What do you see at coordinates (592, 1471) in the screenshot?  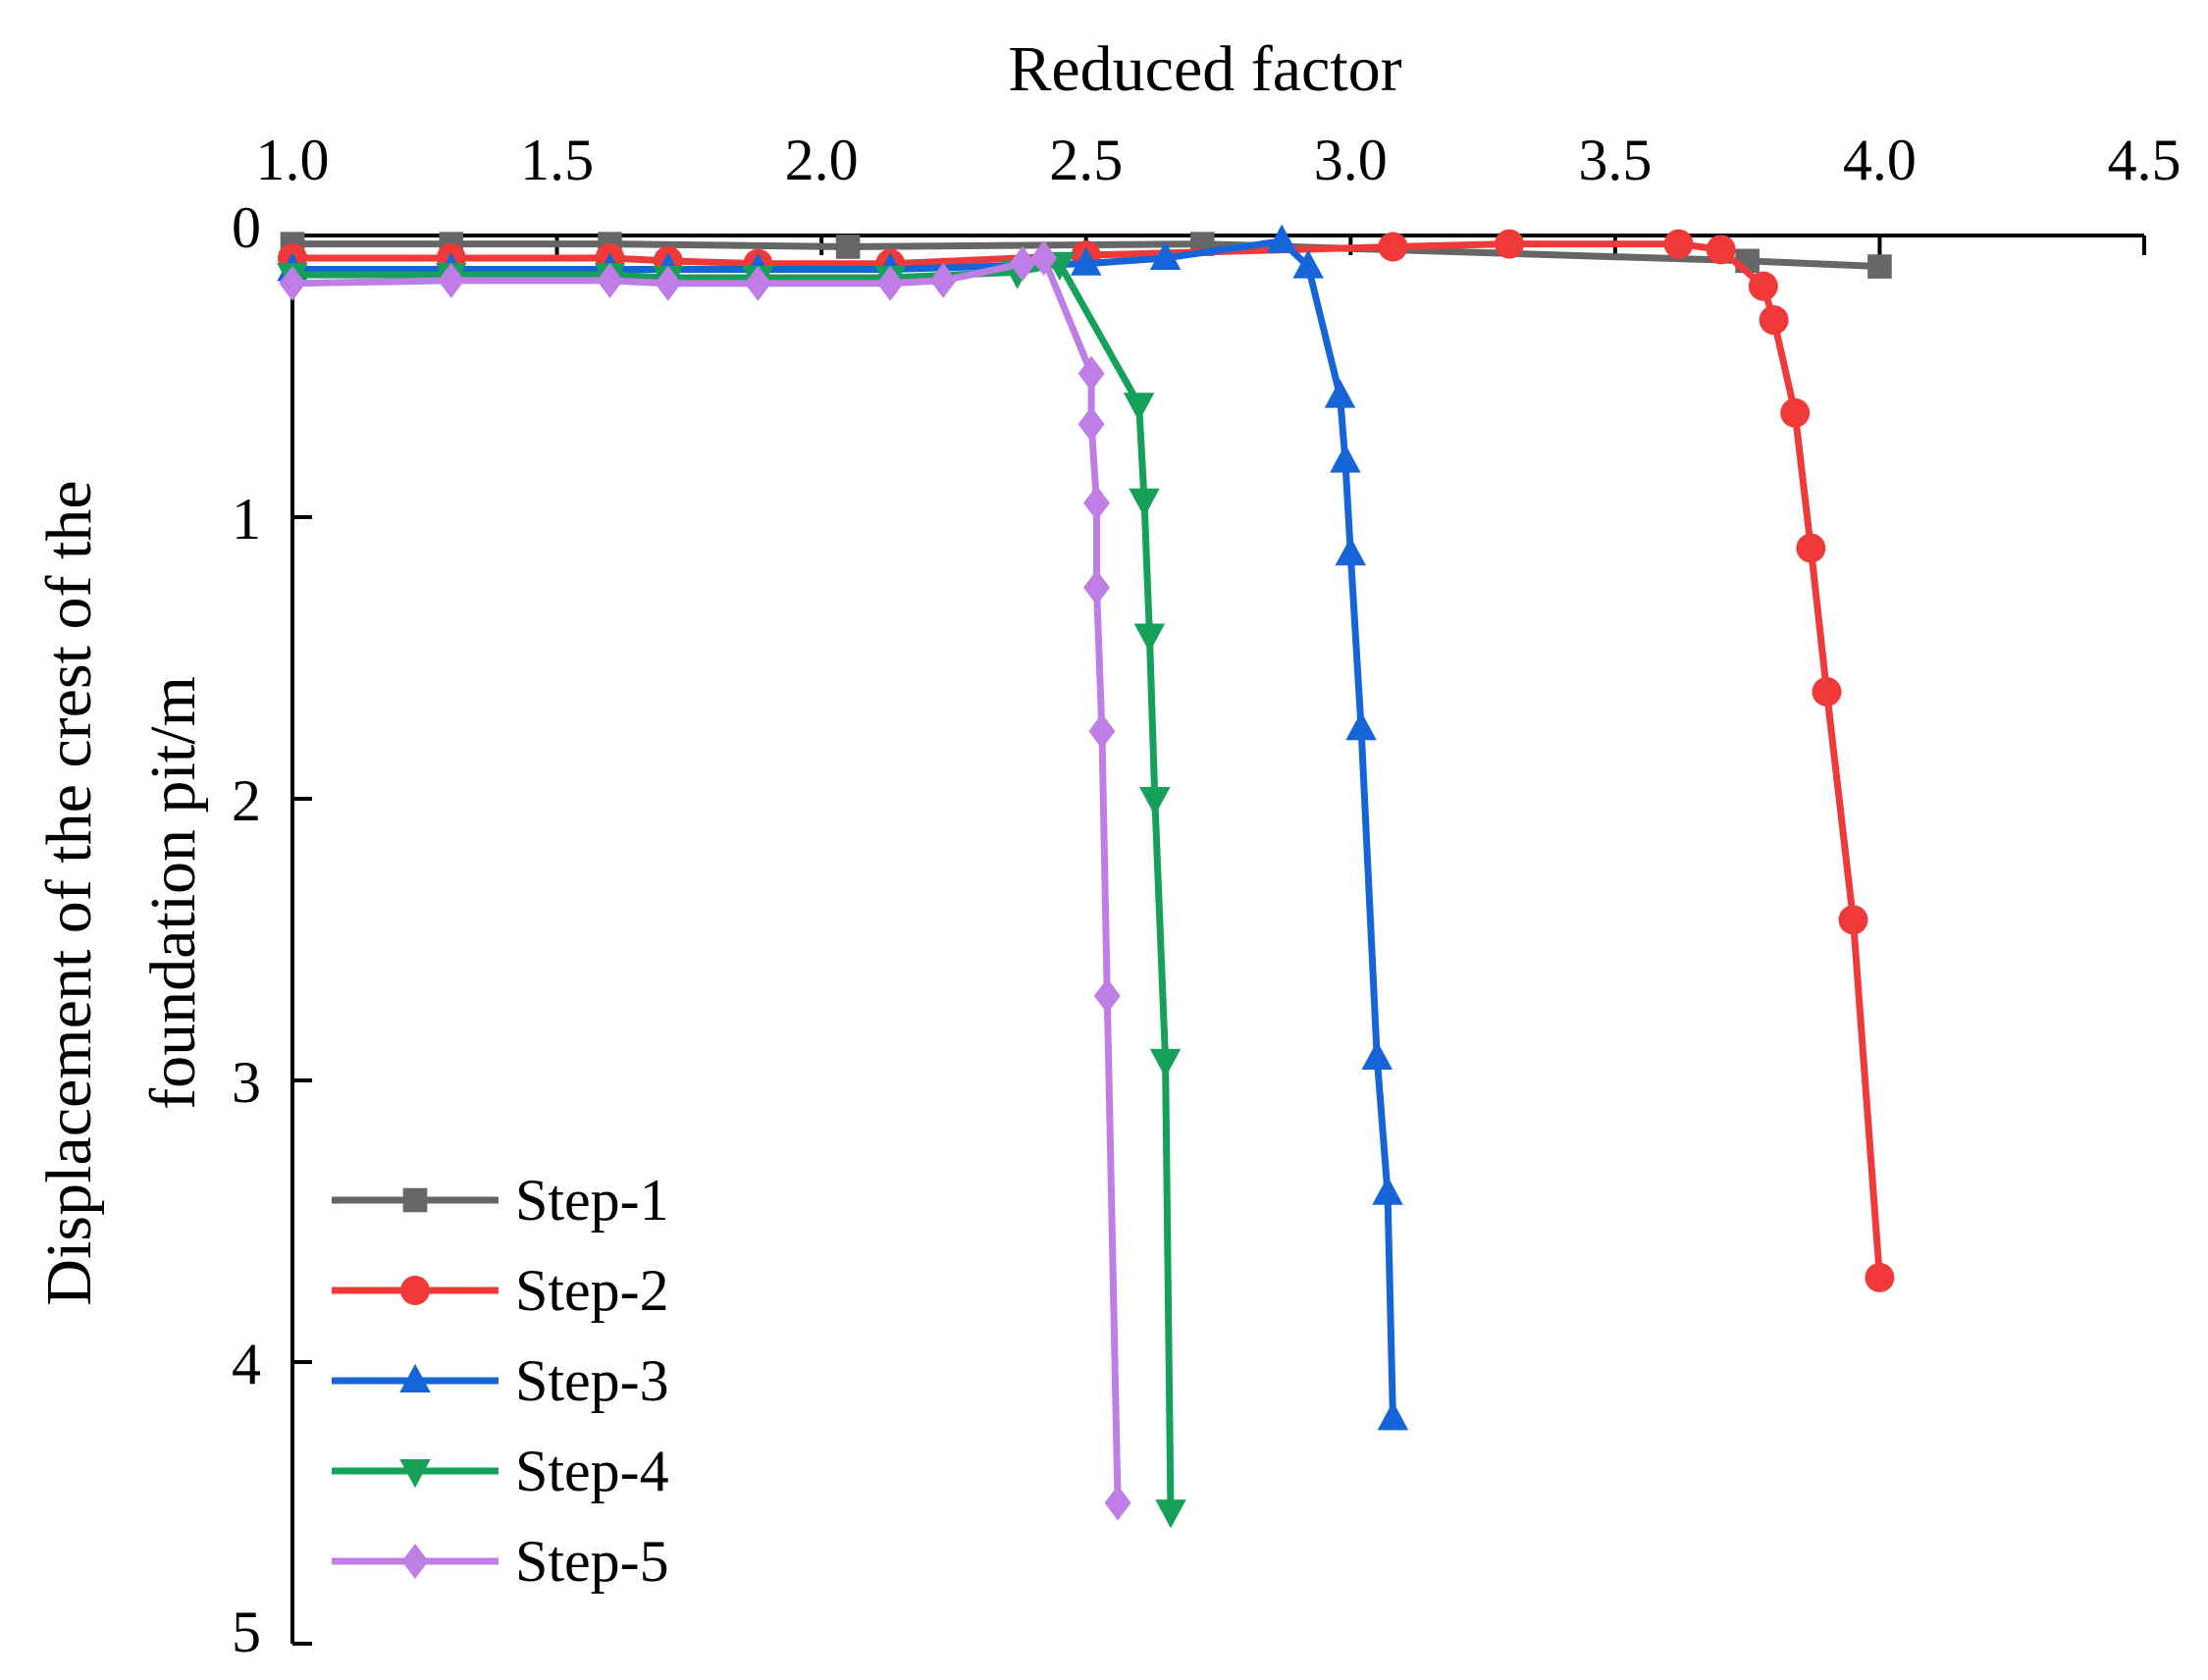 I see `legend-label: Step-4` at bounding box center [592, 1471].